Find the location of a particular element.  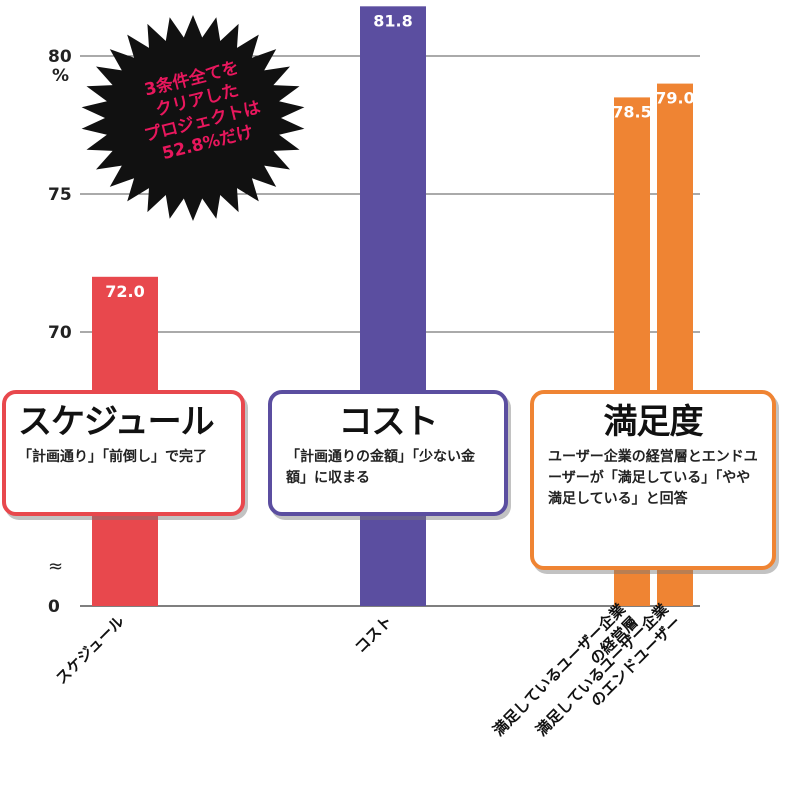

data-label: 79.0 is located at coordinates (674, 98).